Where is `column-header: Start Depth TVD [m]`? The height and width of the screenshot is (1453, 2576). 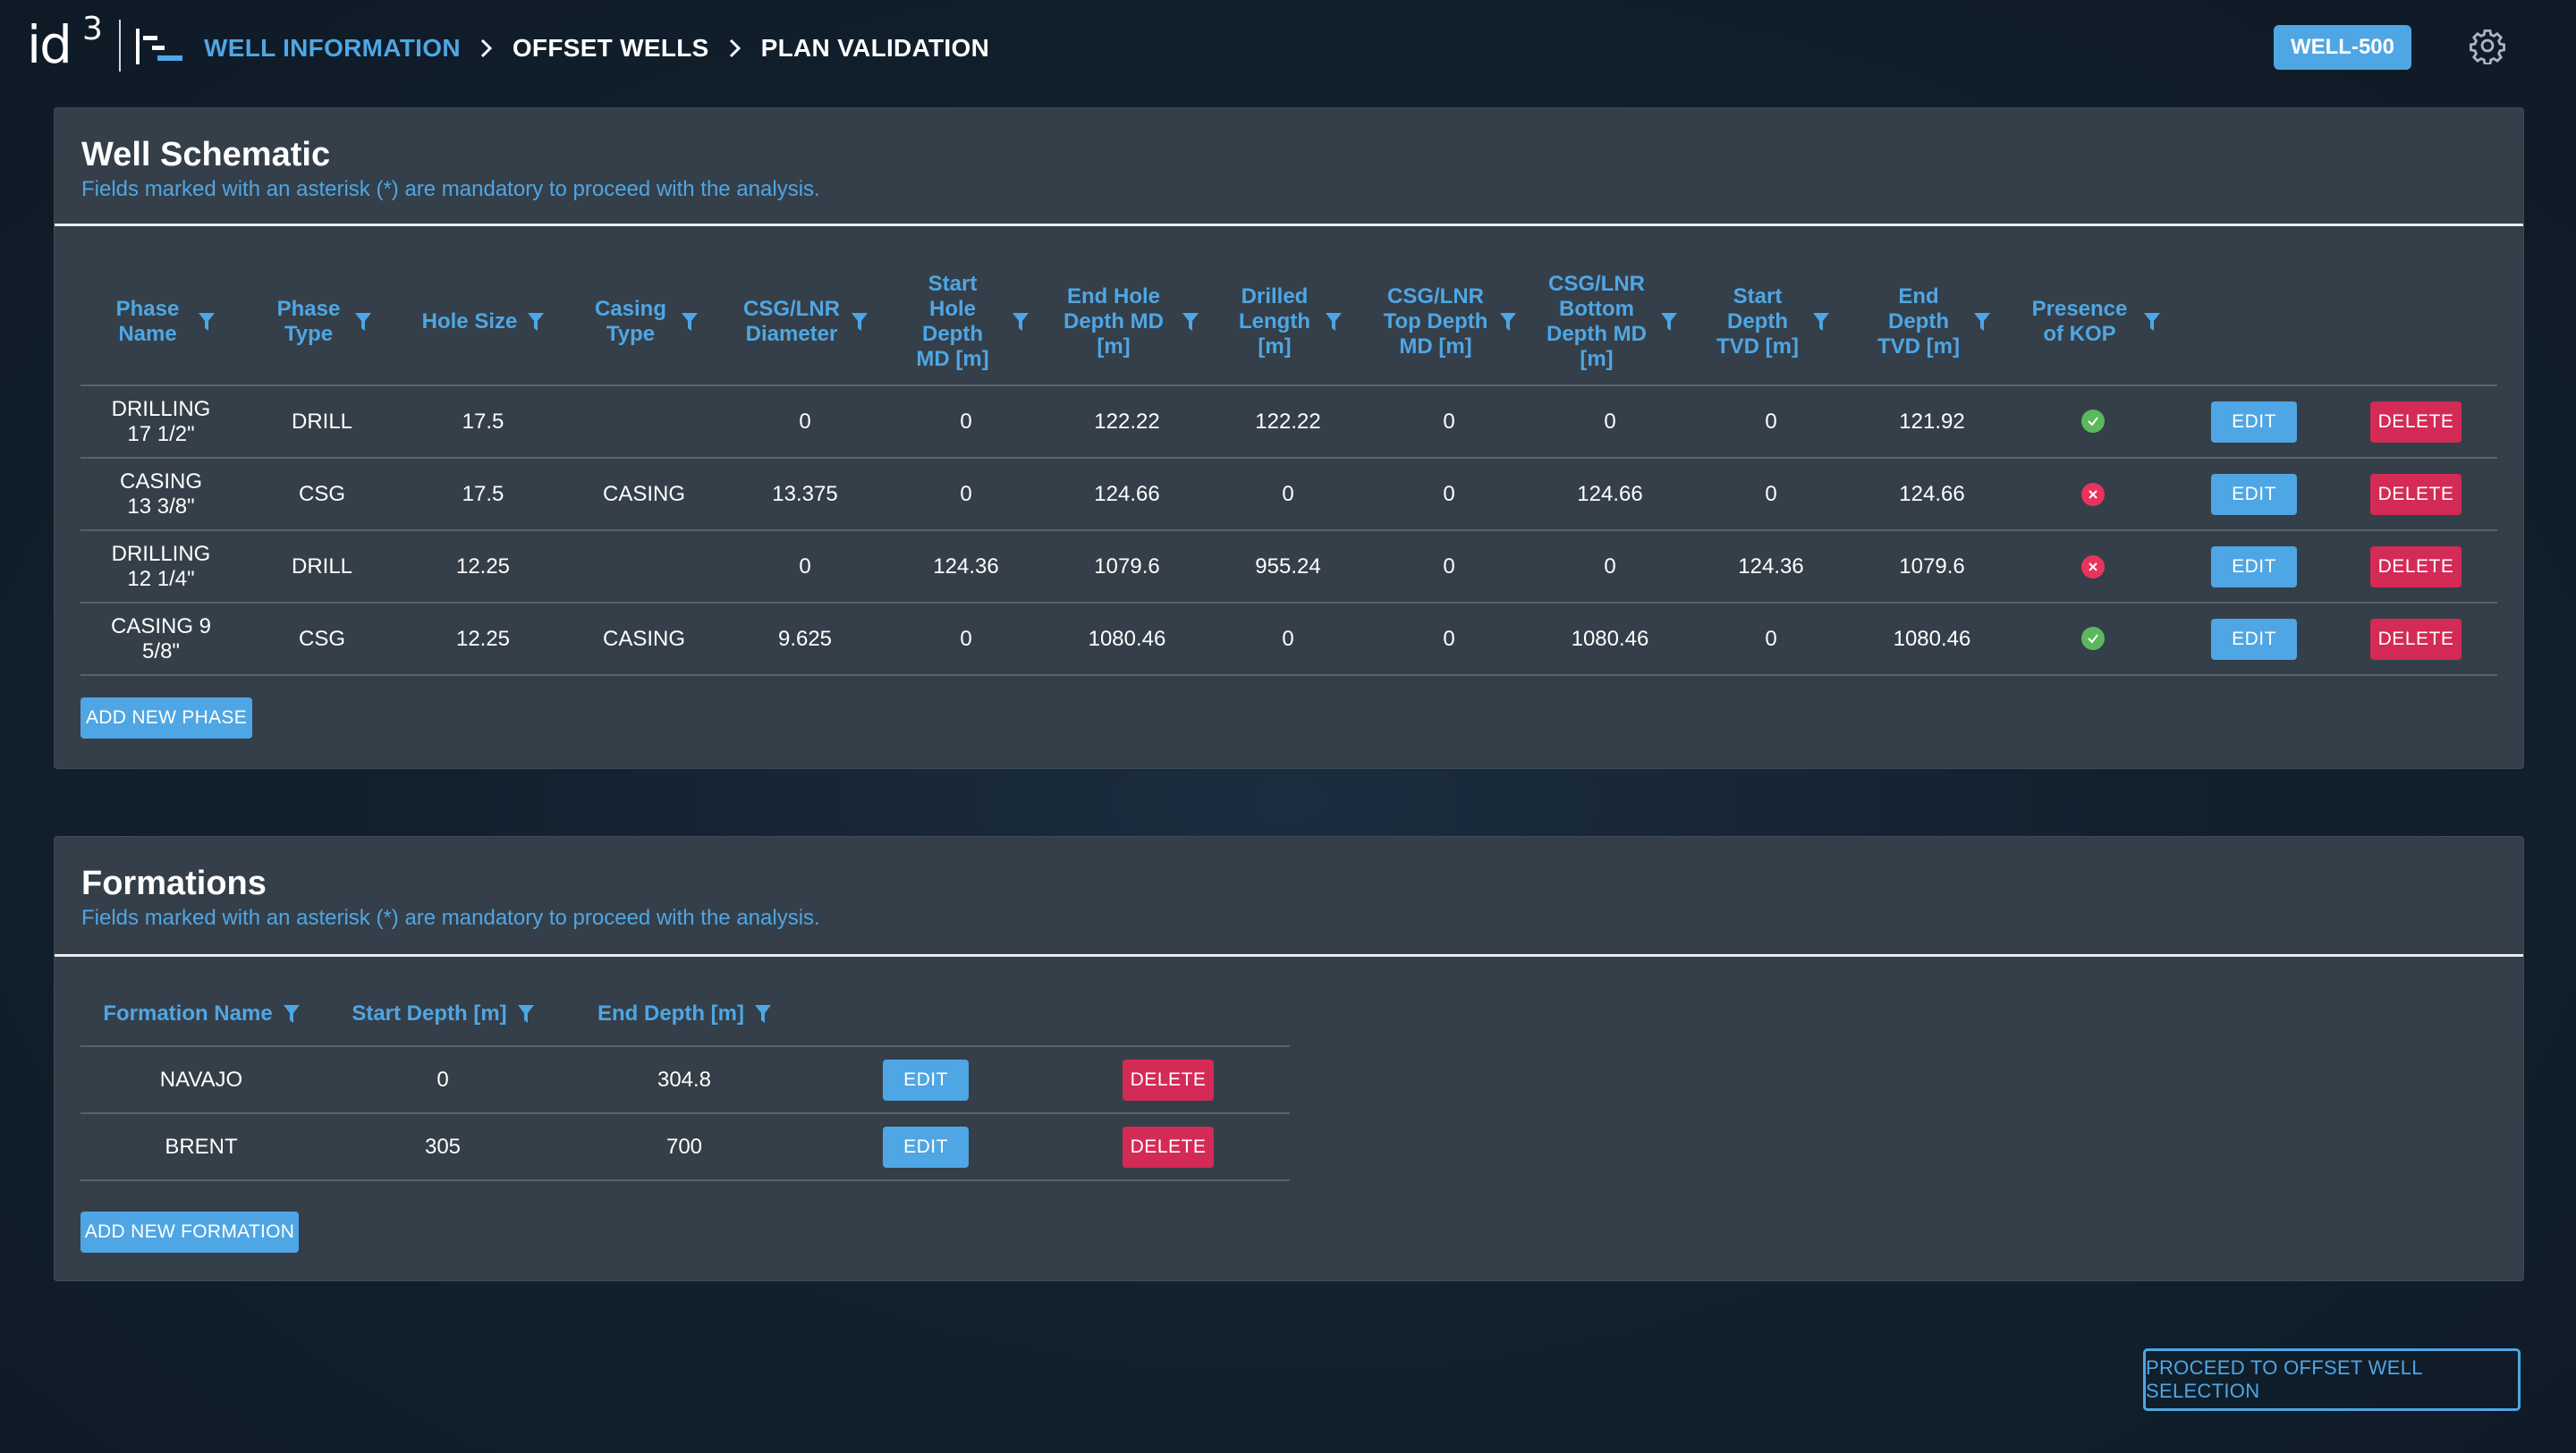
column-header: Start Depth TVD [m] is located at coordinates (1771, 322).